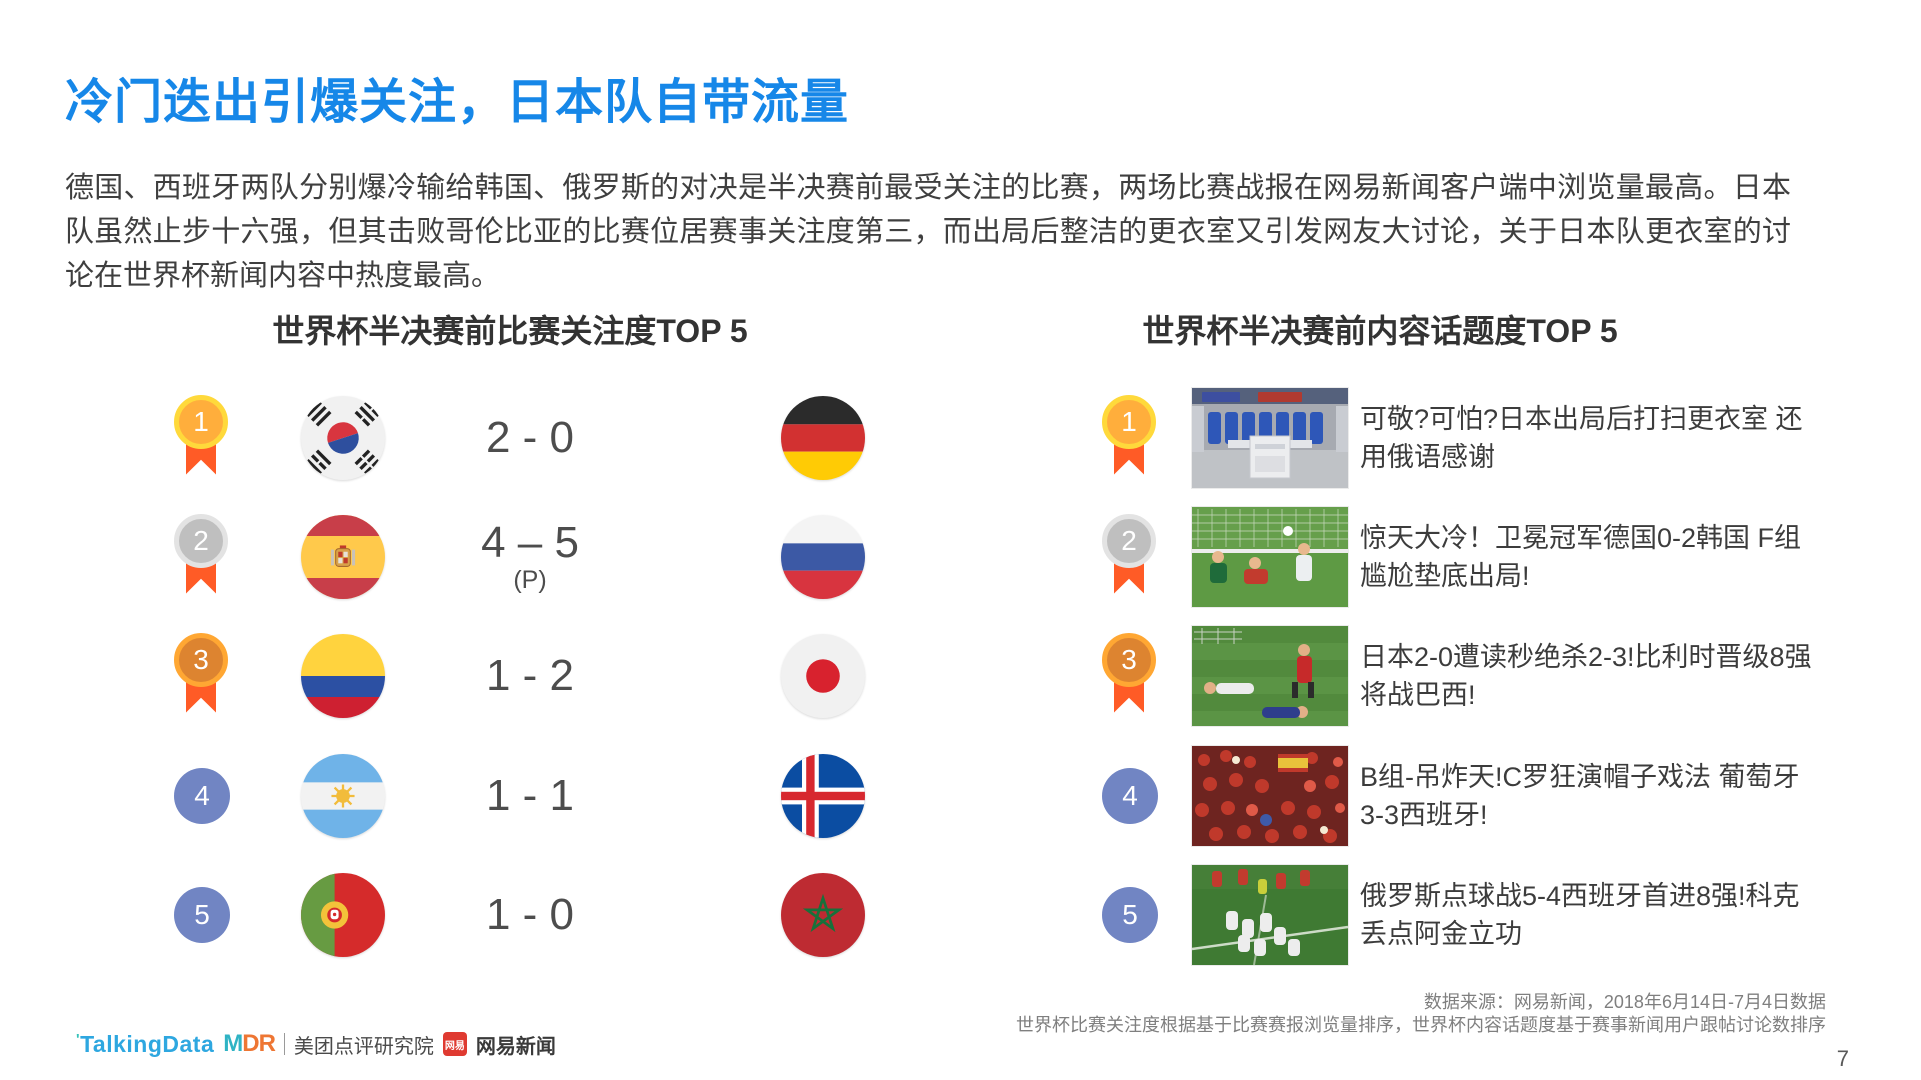 The height and width of the screenshot is (1080, 1921). I want to click on talkingdata-logo: 'TalkingData, so click(145, 1043).